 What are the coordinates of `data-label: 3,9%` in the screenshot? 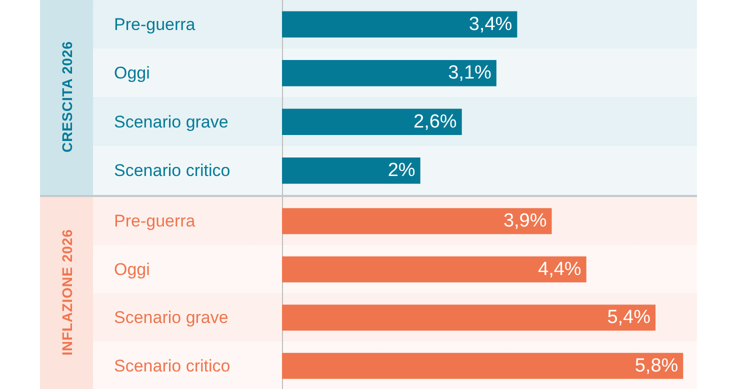 It's located at (525, 221).